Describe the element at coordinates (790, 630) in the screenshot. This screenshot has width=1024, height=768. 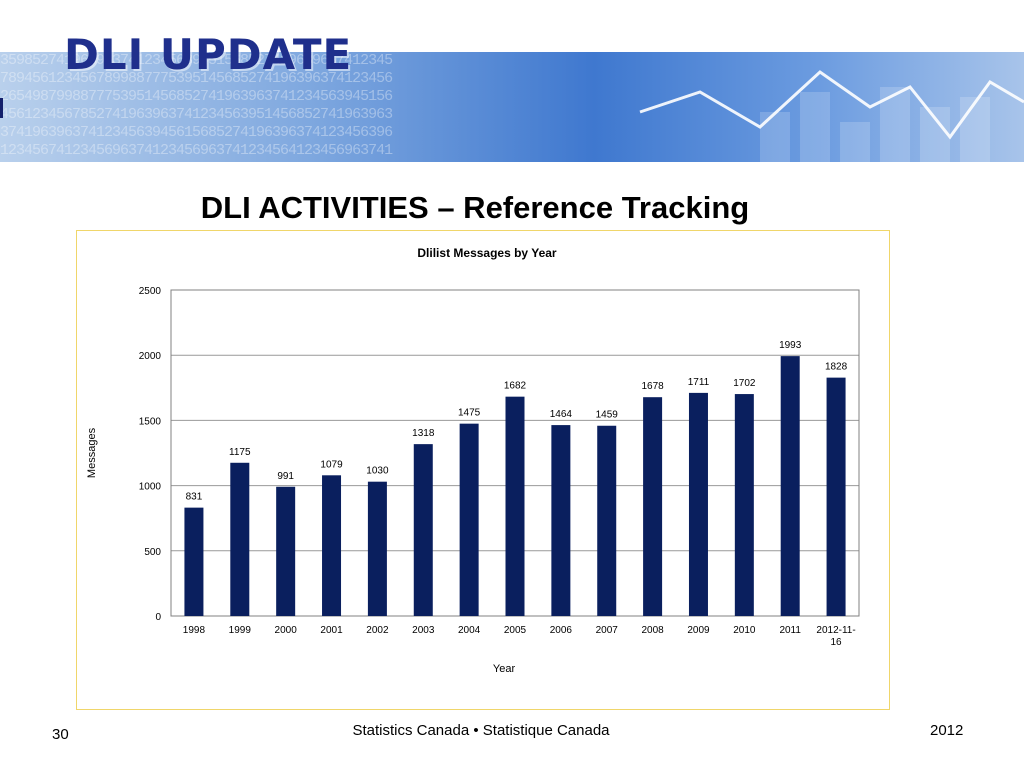
I see `x-tick-label: 2011` at that location.